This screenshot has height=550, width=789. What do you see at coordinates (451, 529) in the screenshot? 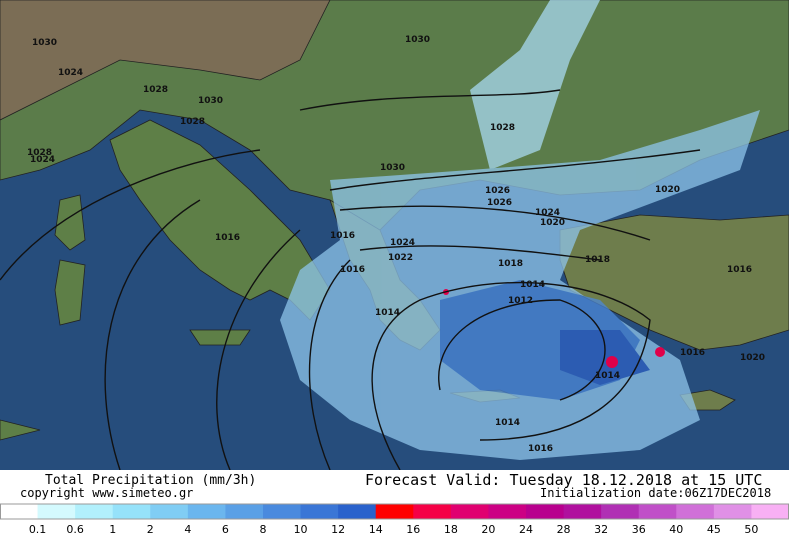
I see `colorbar-label: 18` at bounding box center [451, 529].